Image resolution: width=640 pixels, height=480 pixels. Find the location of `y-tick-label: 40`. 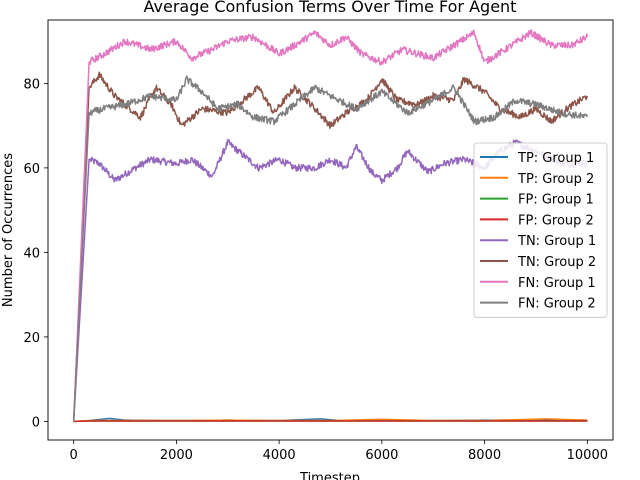

y-tick-label: 40 is located at coordinates (31, 253).